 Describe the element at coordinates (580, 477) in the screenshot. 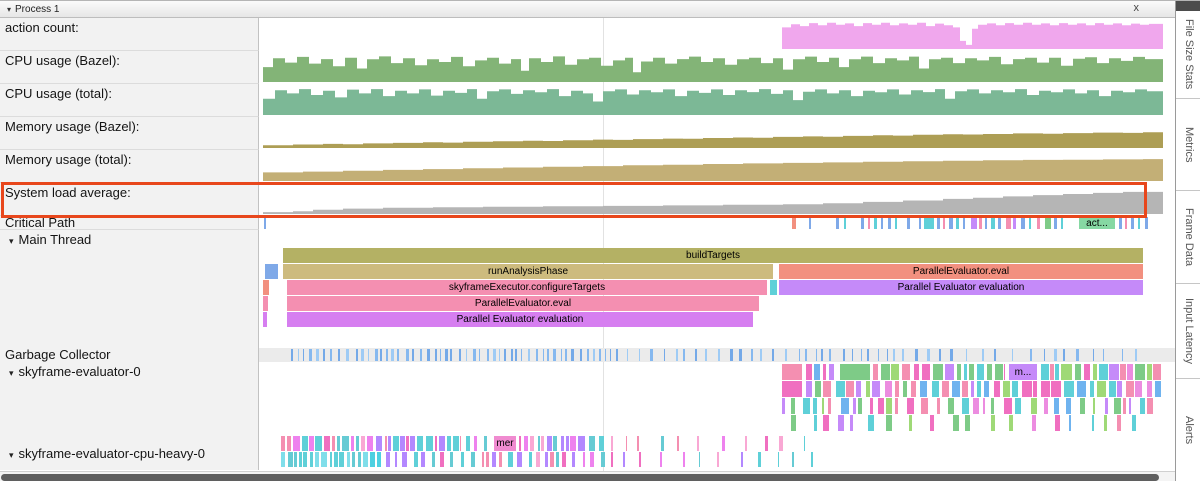

I see `horizontal-scrollbar-thumb` at that location.